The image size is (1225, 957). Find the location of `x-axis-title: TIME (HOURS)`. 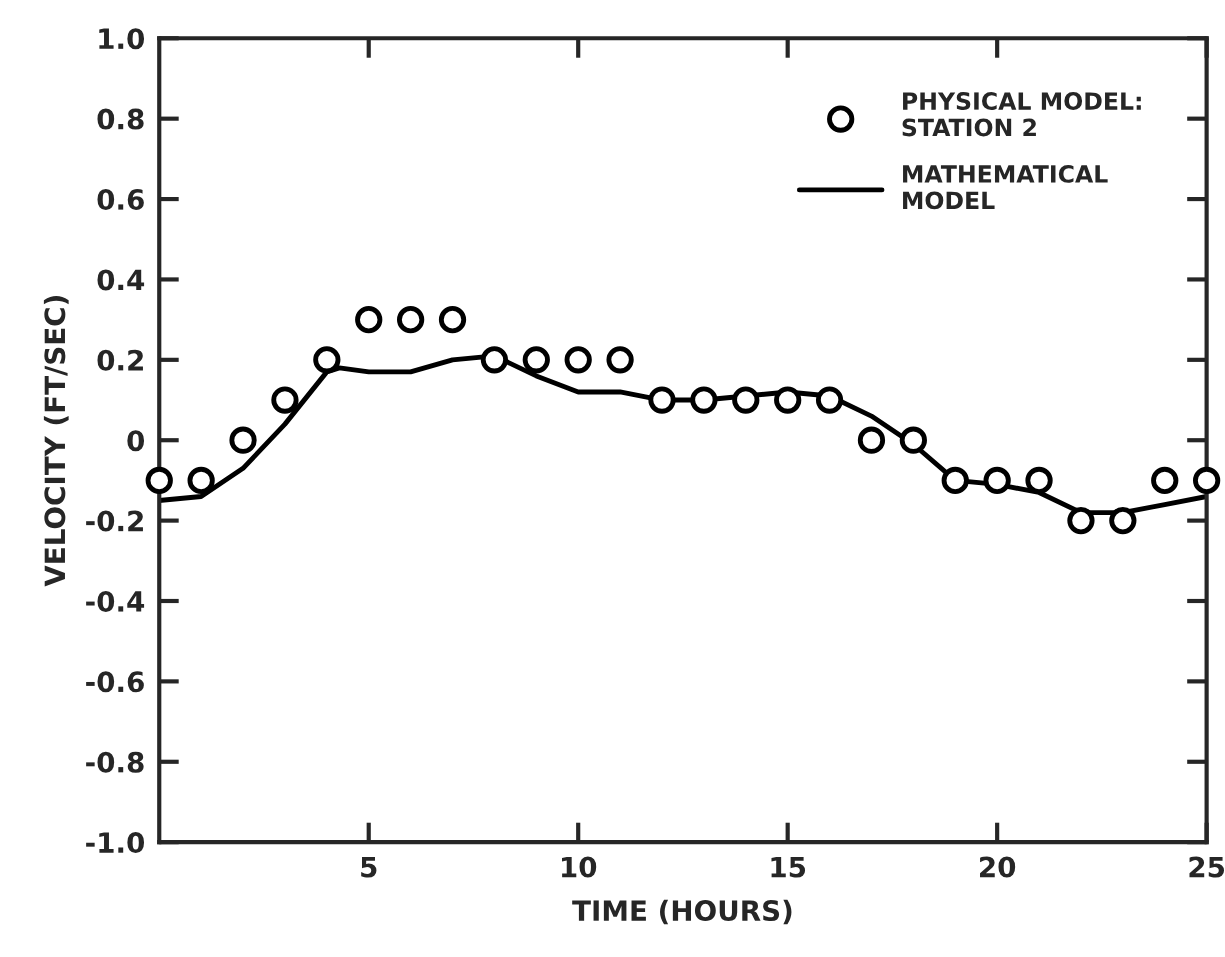

x-axis-title: TIME (HOURS) is located at coordinates (682, 912).